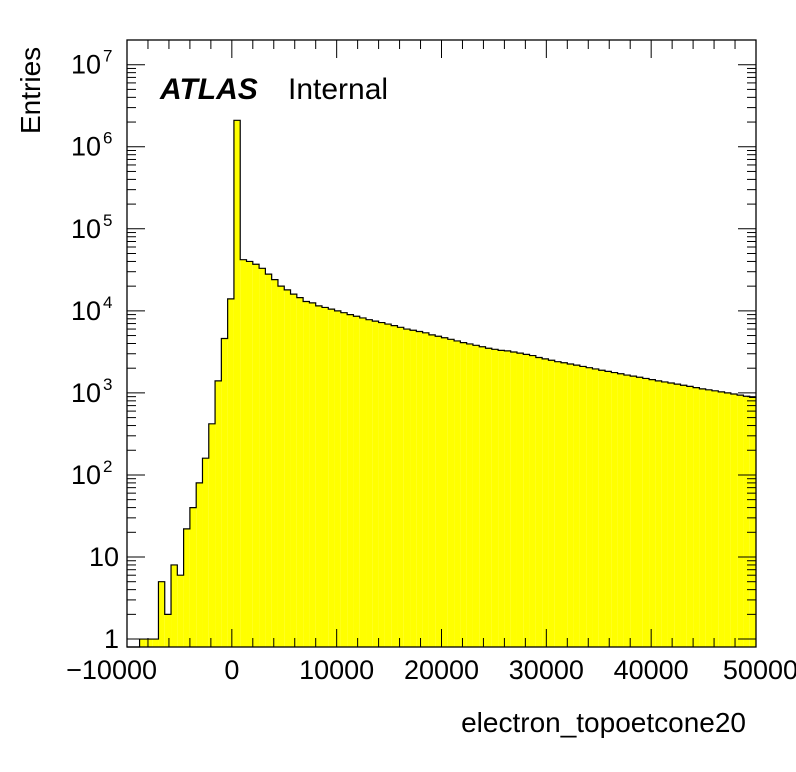 Image resolution: width=796 pixels, height=772 pixels. What do you see at coordinates (603, 722) in the screenshot?
I see `x-axis-title: electron_topoetcone20` at bounding box center [603, 722].